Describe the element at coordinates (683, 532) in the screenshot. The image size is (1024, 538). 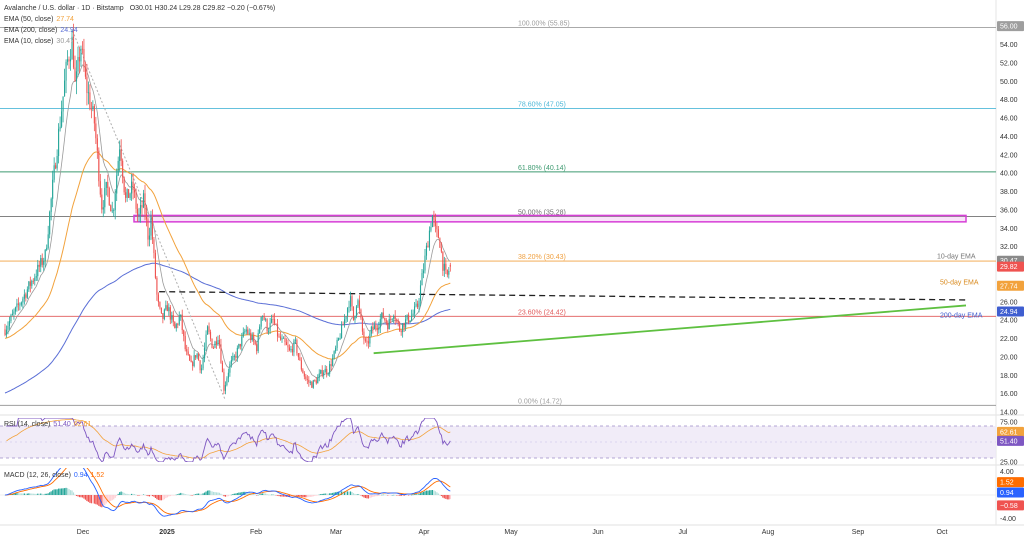
I see `time-tick-label: Jul` at that location.